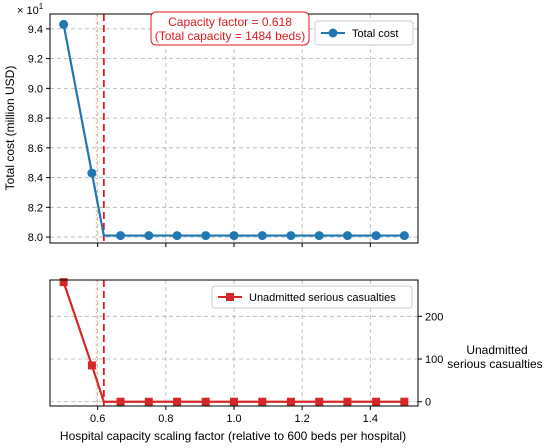  Describe the element at coordinates (428, 403) in the screenshot. I see `y-tick-label: 0` at that location.